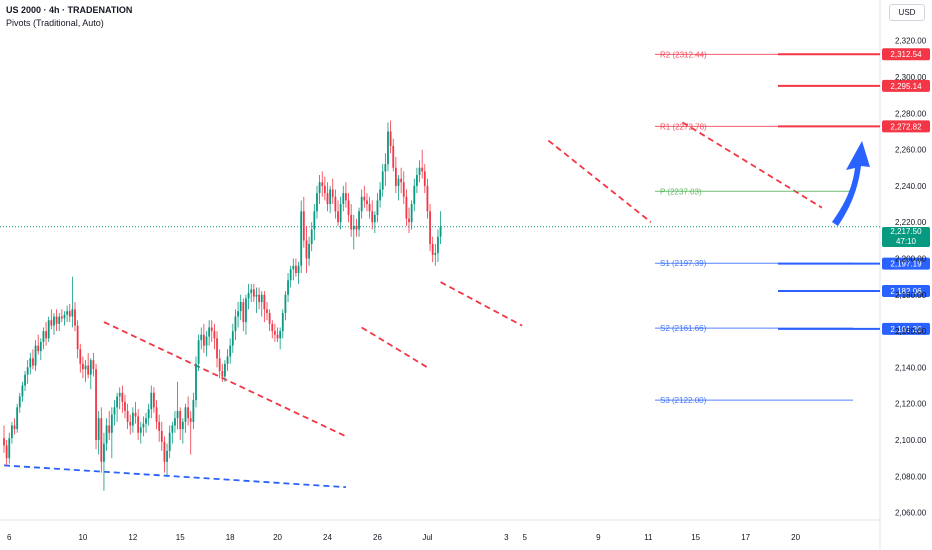 Image resolution: width=932 pixels, height=550 pixels. What do you see at coordinates (69, 10) in the screenshot?
I see `symbol-title: US 2000 · 4h · TRADENATION` at bounding box center [69, 10].